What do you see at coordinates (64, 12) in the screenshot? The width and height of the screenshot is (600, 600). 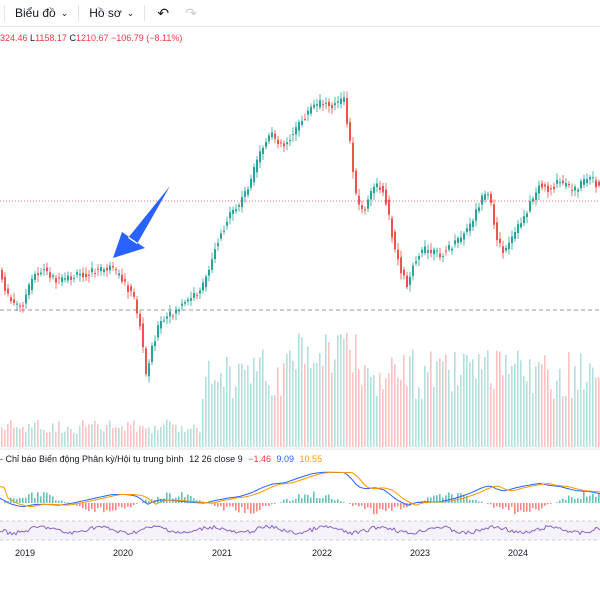 I see `chevron-down-icon: ⌄` at bounding box center [64, 12].